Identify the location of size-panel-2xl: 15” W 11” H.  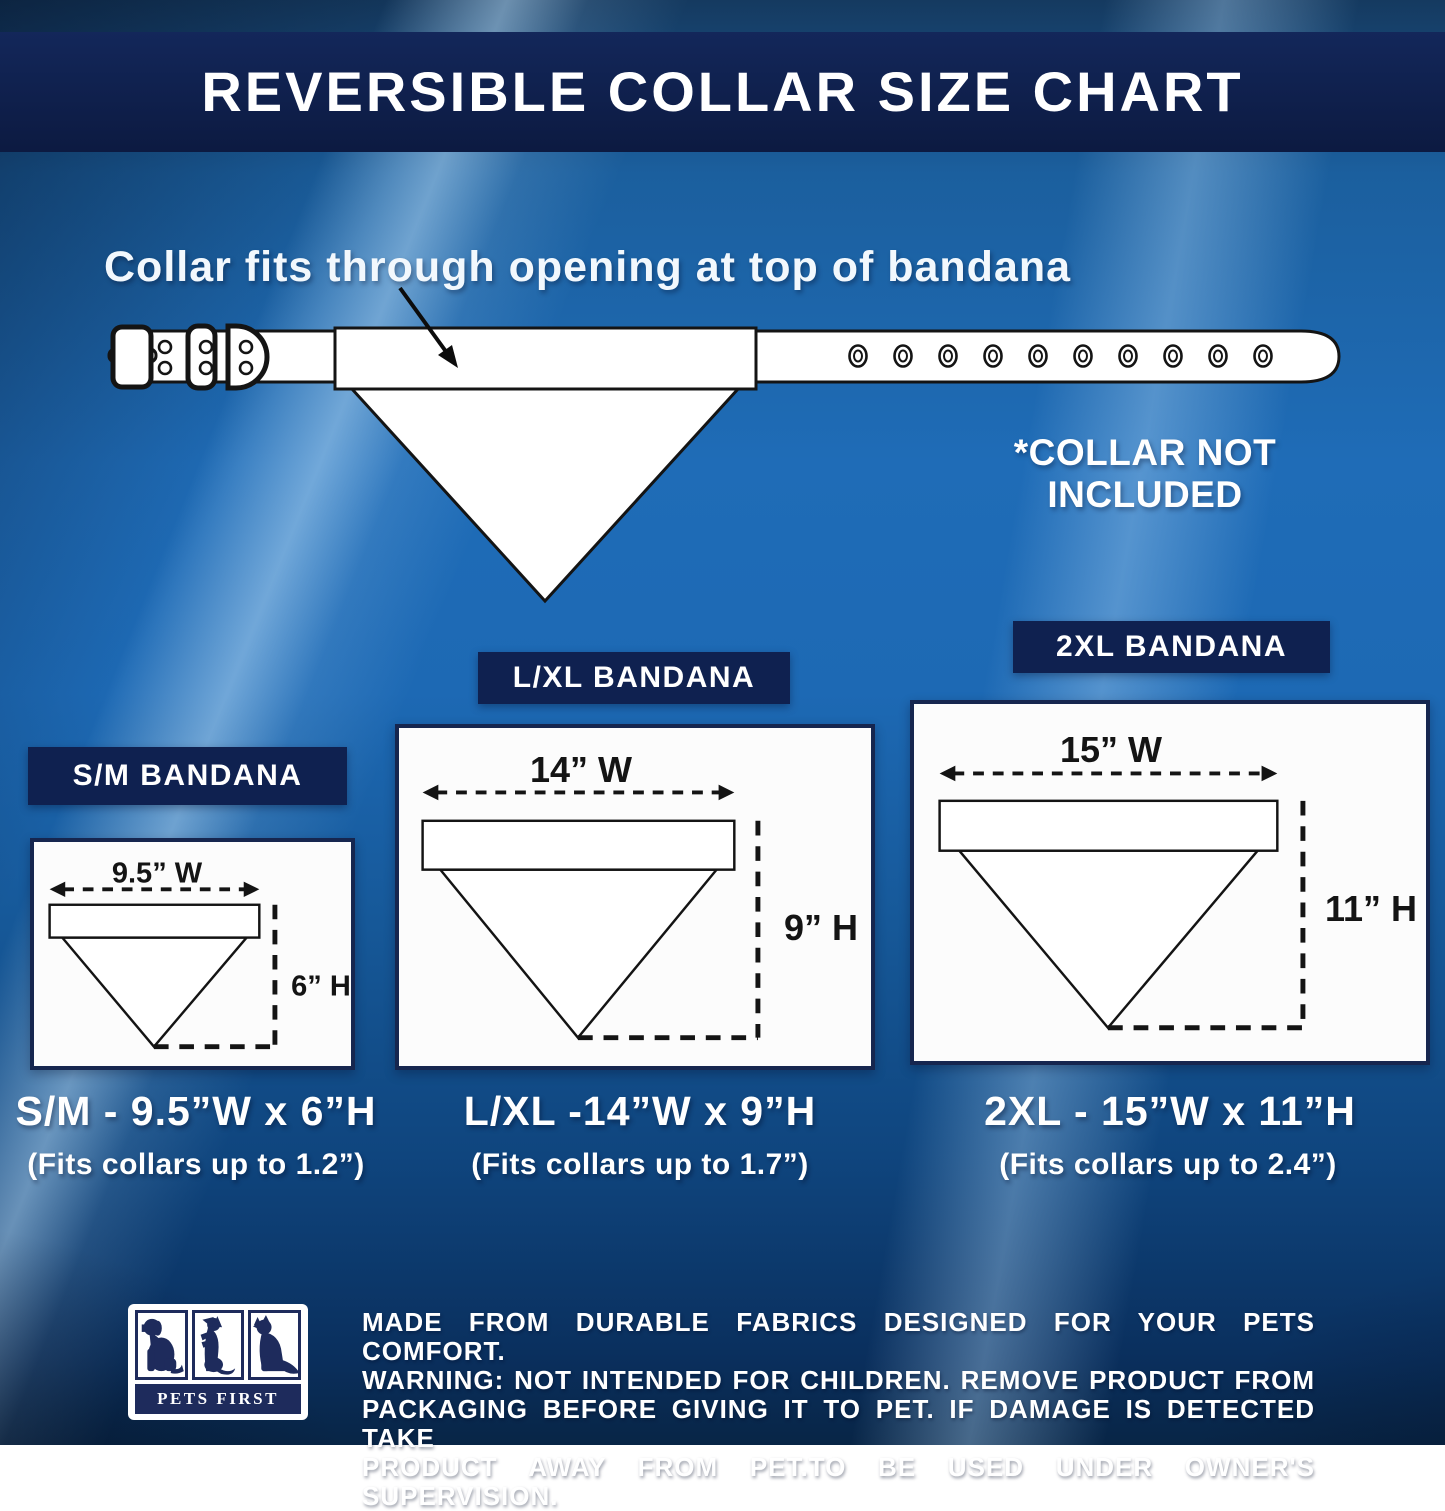
(1170, 882).